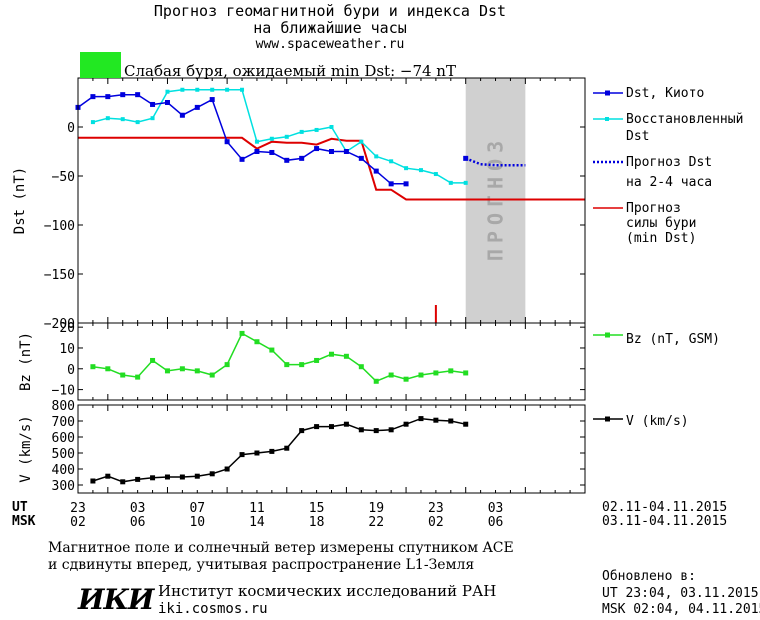 This screenshot has width=760, height=620. I want to click on v-frame, so click(331, 449).